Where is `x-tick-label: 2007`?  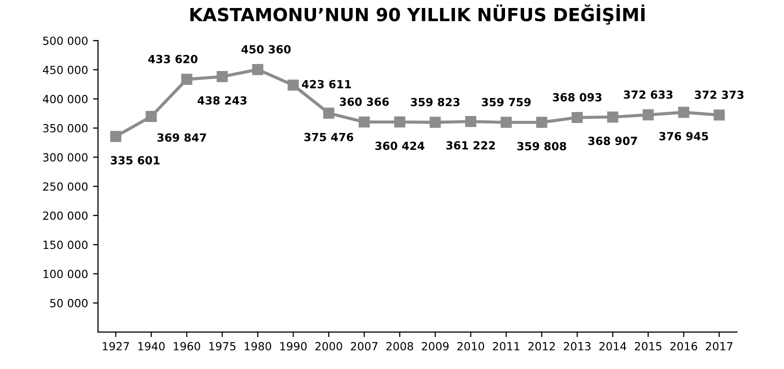
x-tick-label: 2007 is located at coordinates (364, 346).